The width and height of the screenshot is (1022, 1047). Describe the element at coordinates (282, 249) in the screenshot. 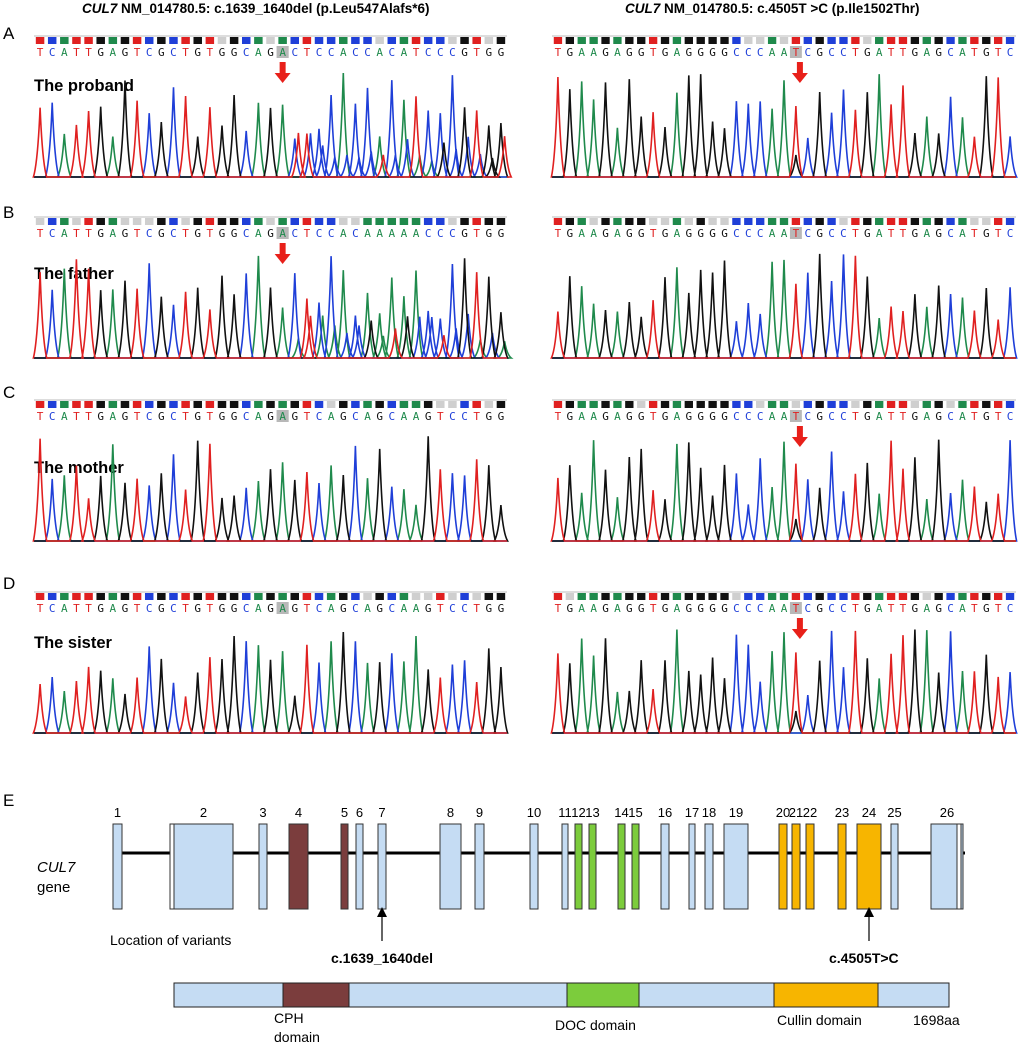

I see `variant-arrow-shaft` at that location.